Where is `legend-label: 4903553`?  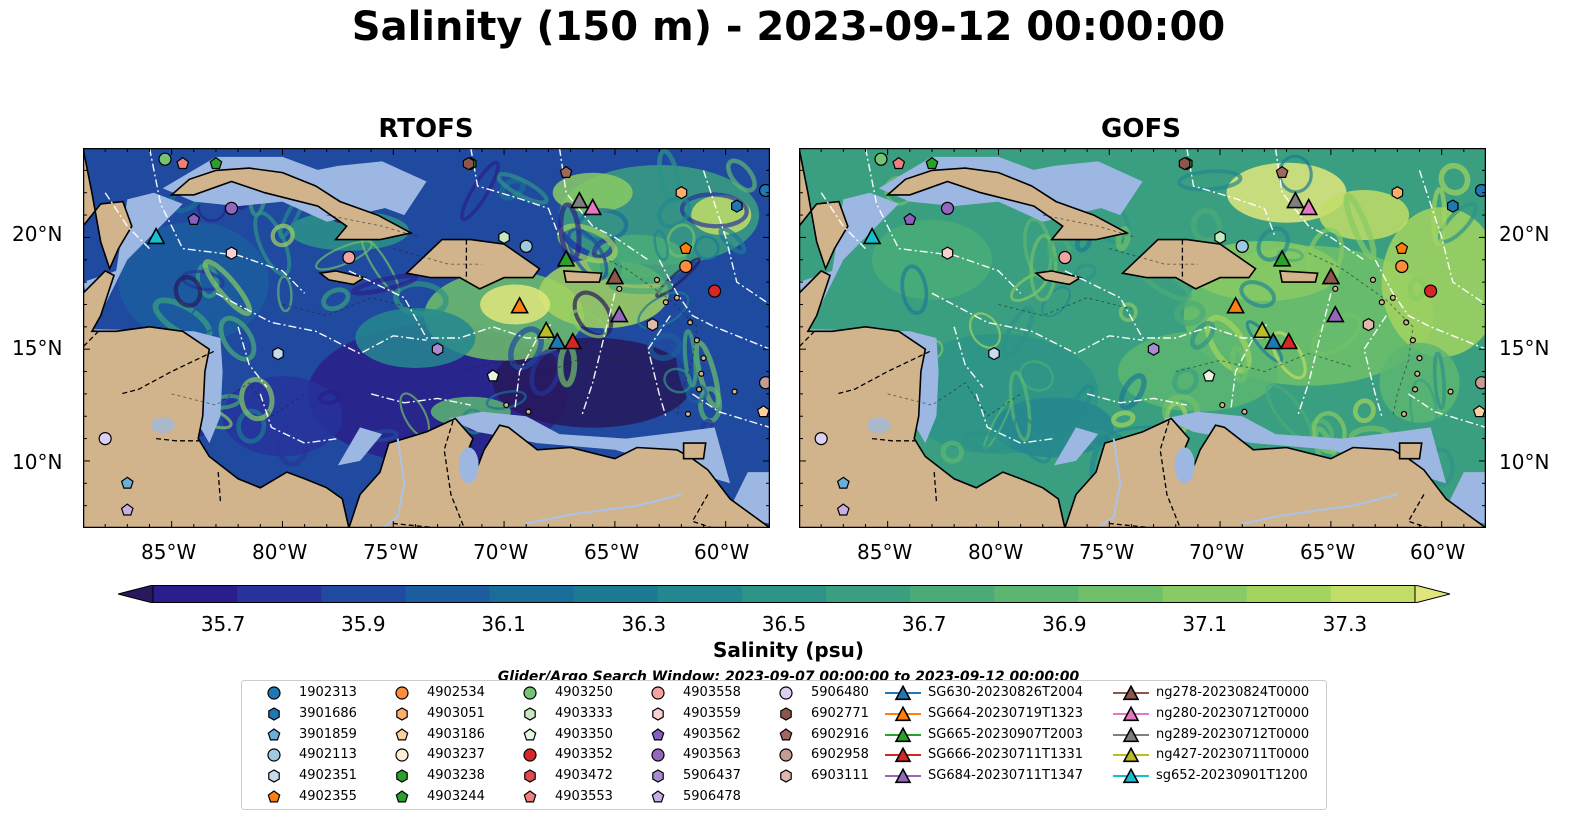 legend-label: 4903553 is located at coordinates (584, 796).